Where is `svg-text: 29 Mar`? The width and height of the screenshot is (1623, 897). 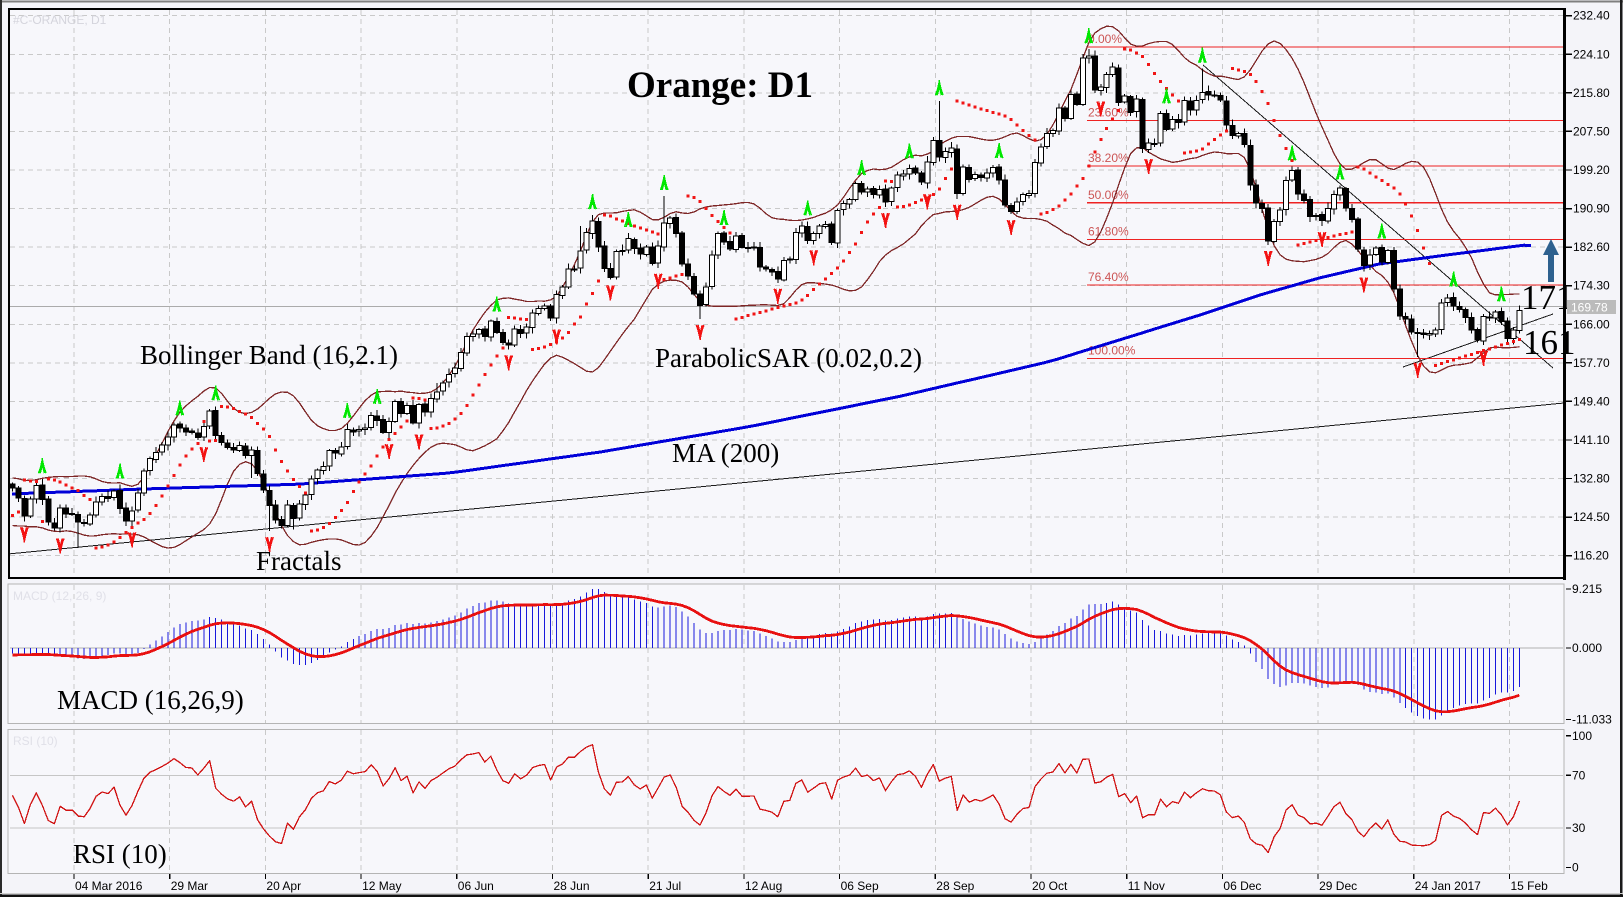
svg-text: 29 Mar is located at coordinates (189, 886).